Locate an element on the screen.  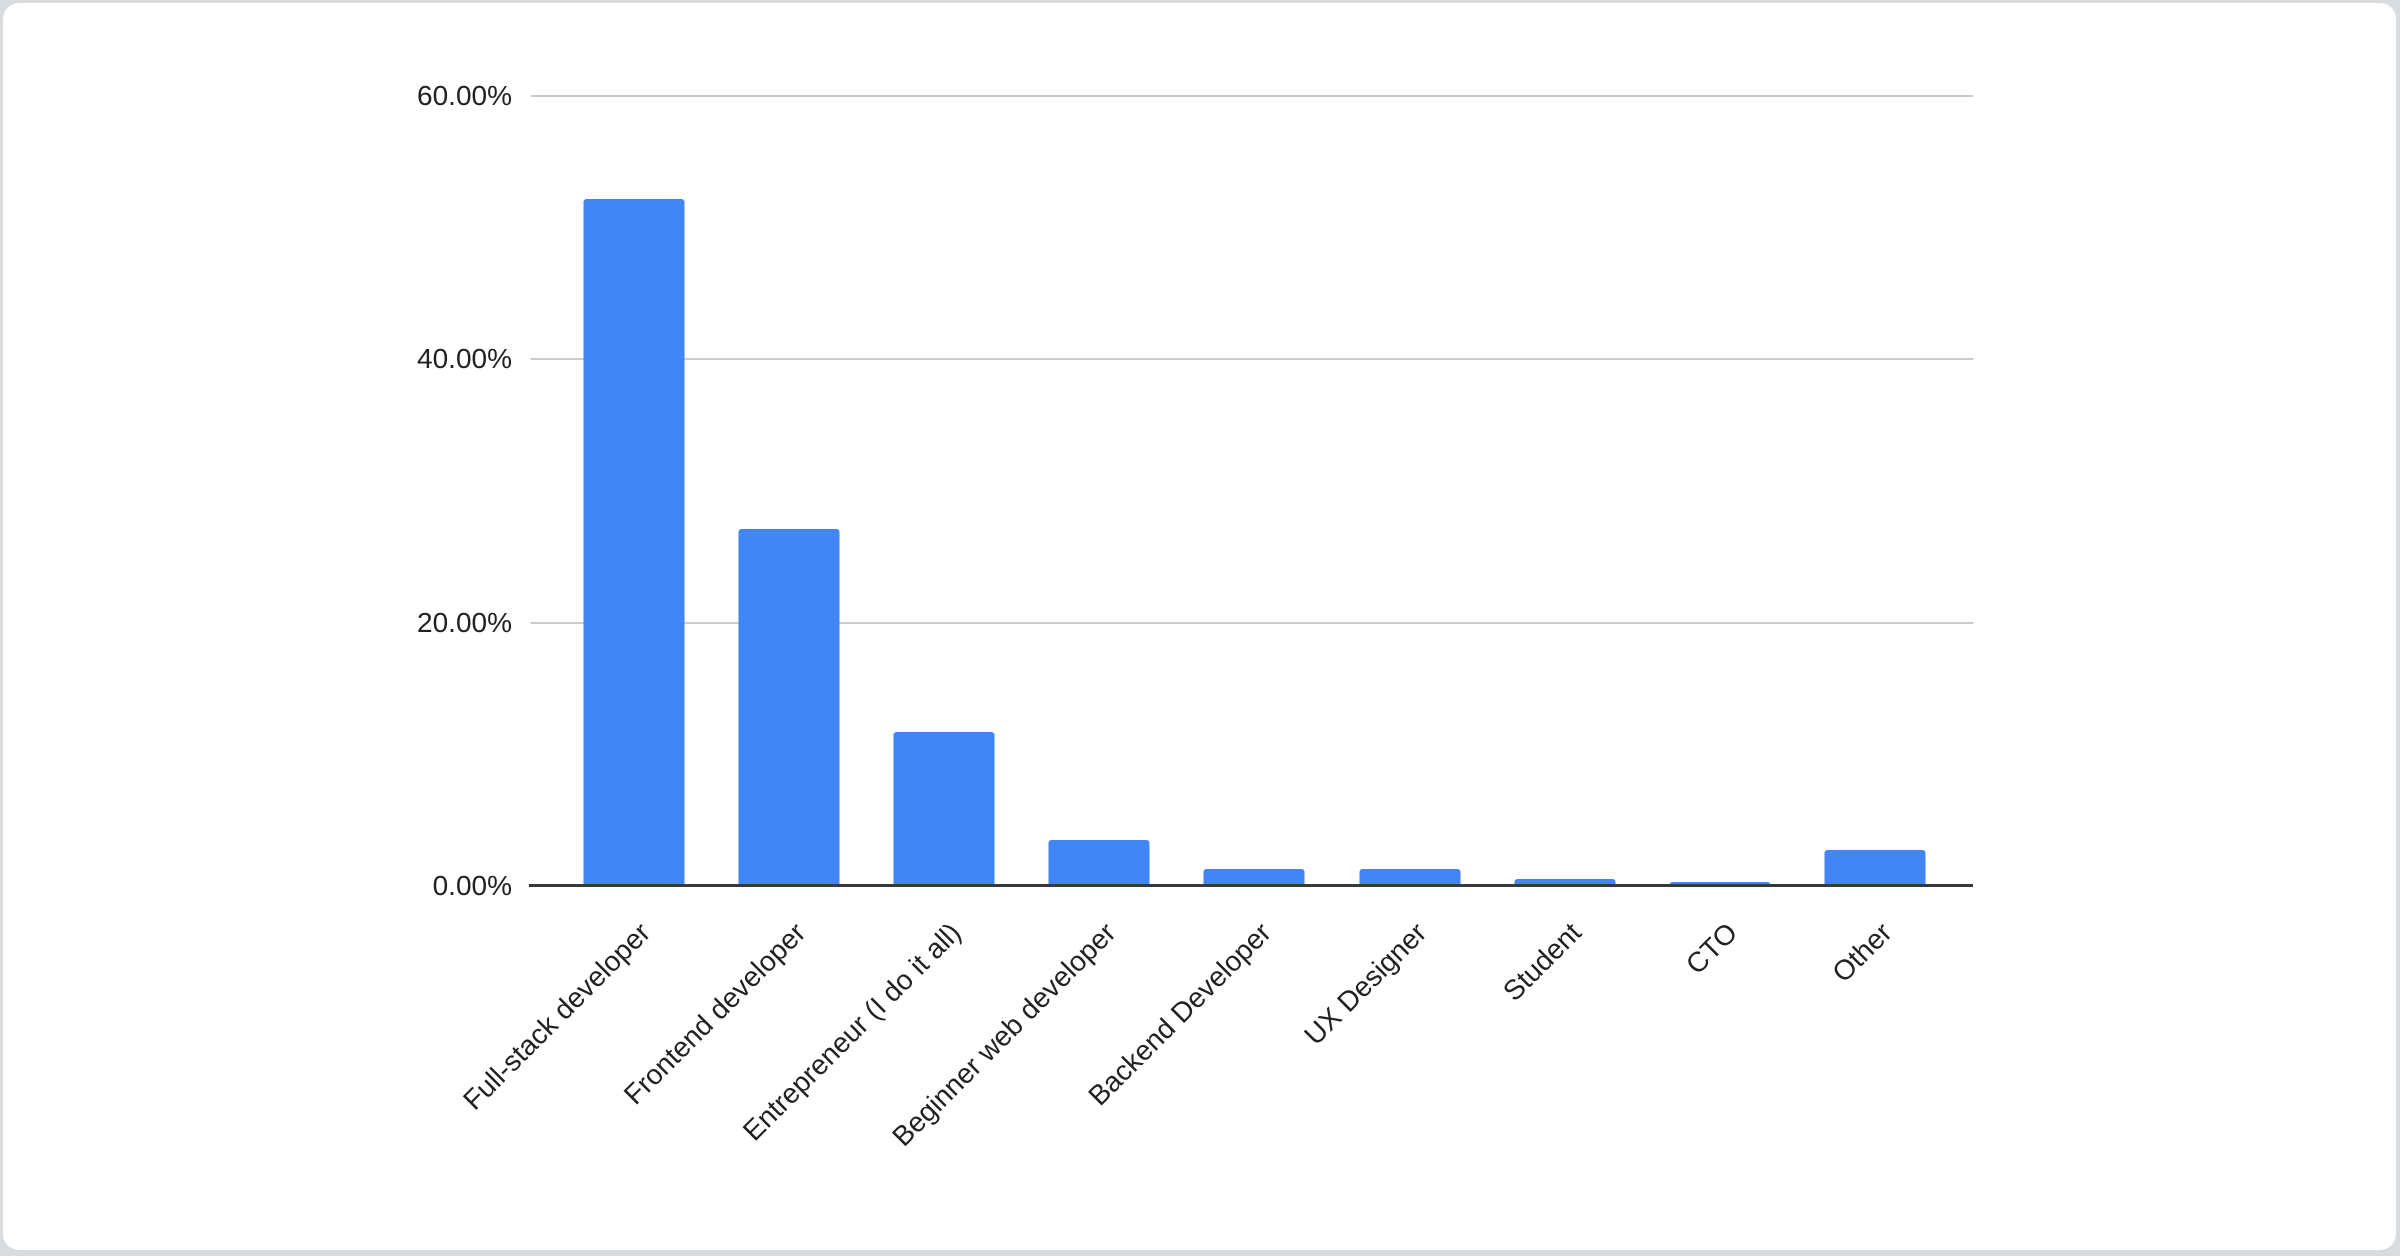
category-slot: UX Designer is located at coordinates (1392, 573).